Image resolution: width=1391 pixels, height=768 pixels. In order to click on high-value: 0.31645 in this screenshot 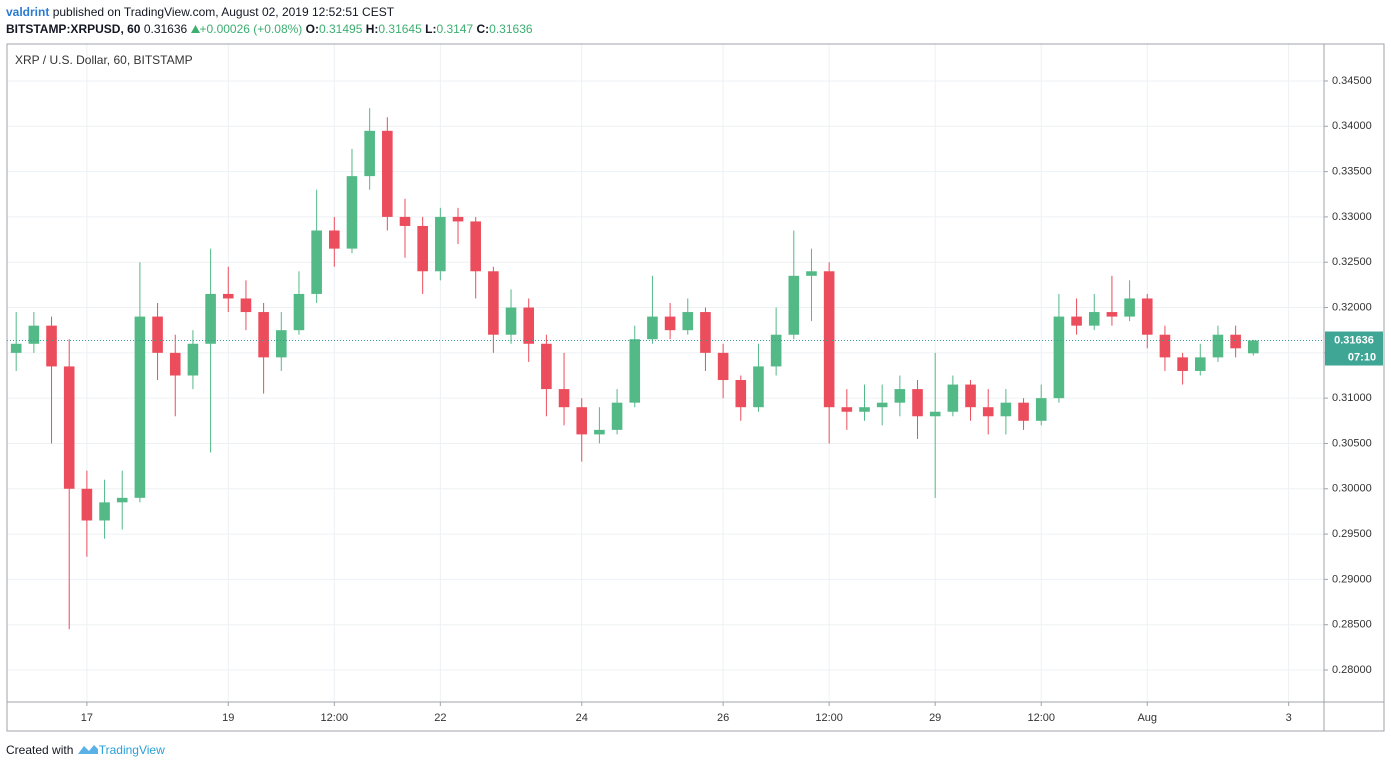, I will do `click(400, 29)`.